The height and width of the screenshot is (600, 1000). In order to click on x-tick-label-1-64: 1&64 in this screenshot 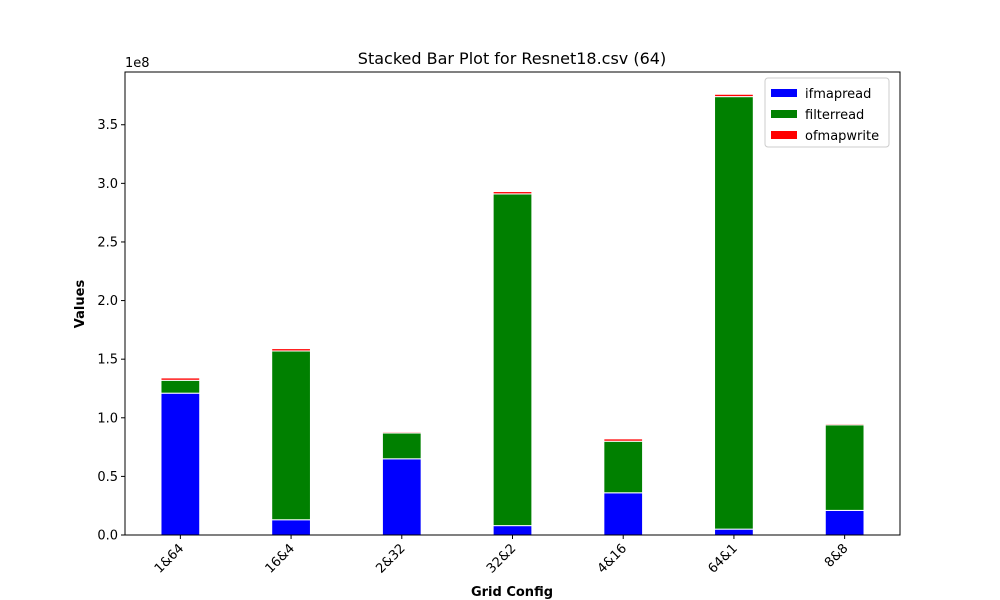, I will do `click(169, 558)`.